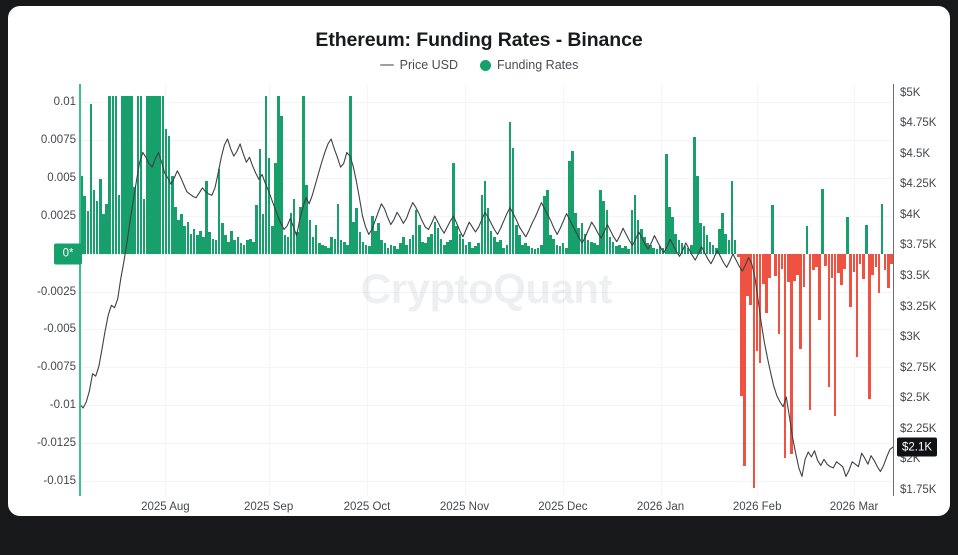 The width and height of the screenshot is (958, 555). I want to click on legend-item-funding-rates: Funding Rates, so click(529, 65).